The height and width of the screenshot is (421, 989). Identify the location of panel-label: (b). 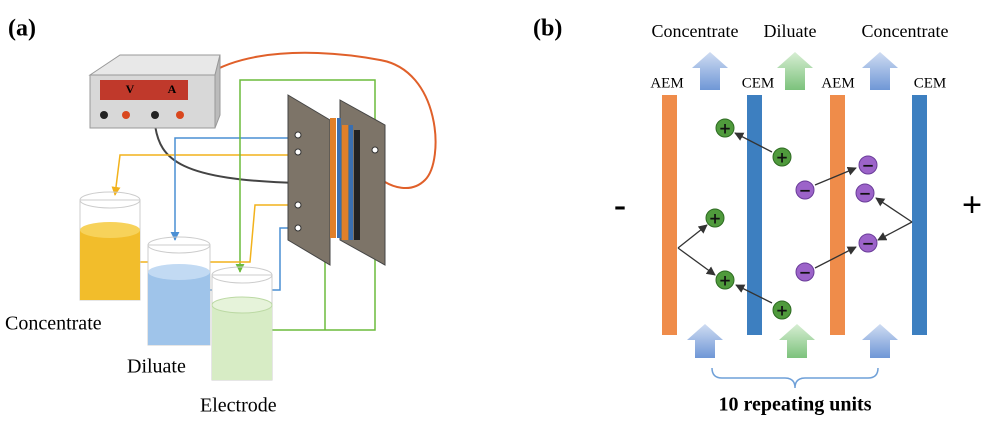
(547, 29).